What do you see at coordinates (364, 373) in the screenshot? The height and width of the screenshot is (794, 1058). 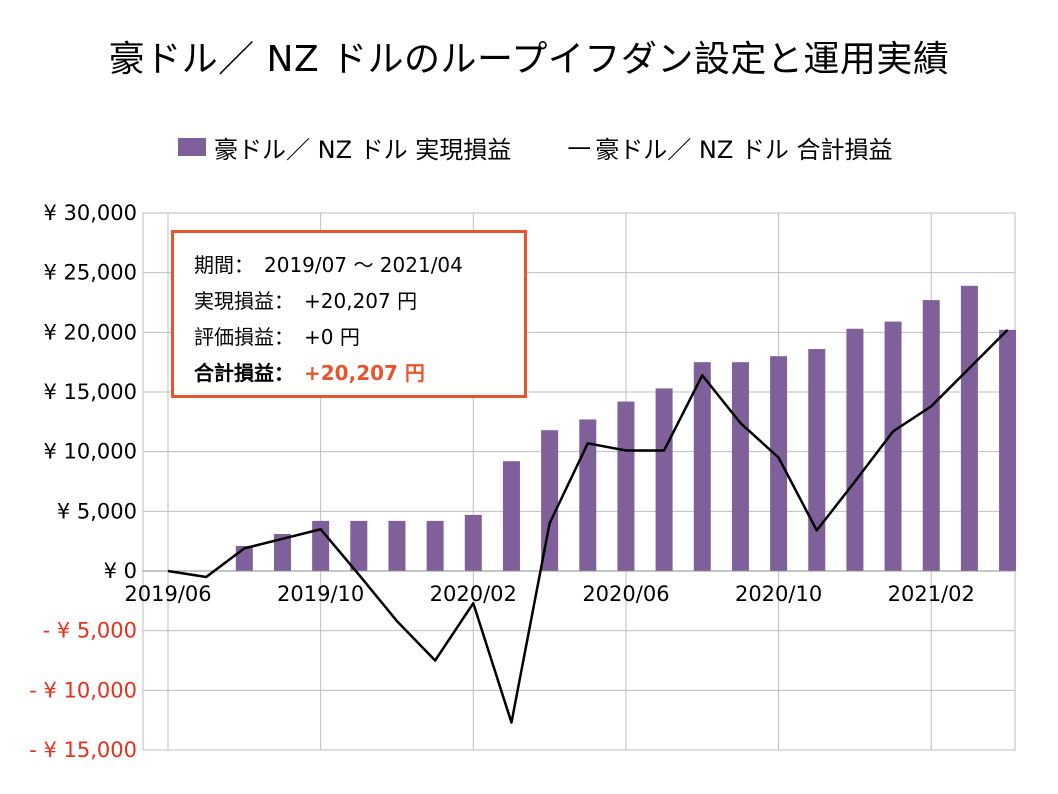 I see `total-value: +20,207 円` at bounding box center [364, 373].